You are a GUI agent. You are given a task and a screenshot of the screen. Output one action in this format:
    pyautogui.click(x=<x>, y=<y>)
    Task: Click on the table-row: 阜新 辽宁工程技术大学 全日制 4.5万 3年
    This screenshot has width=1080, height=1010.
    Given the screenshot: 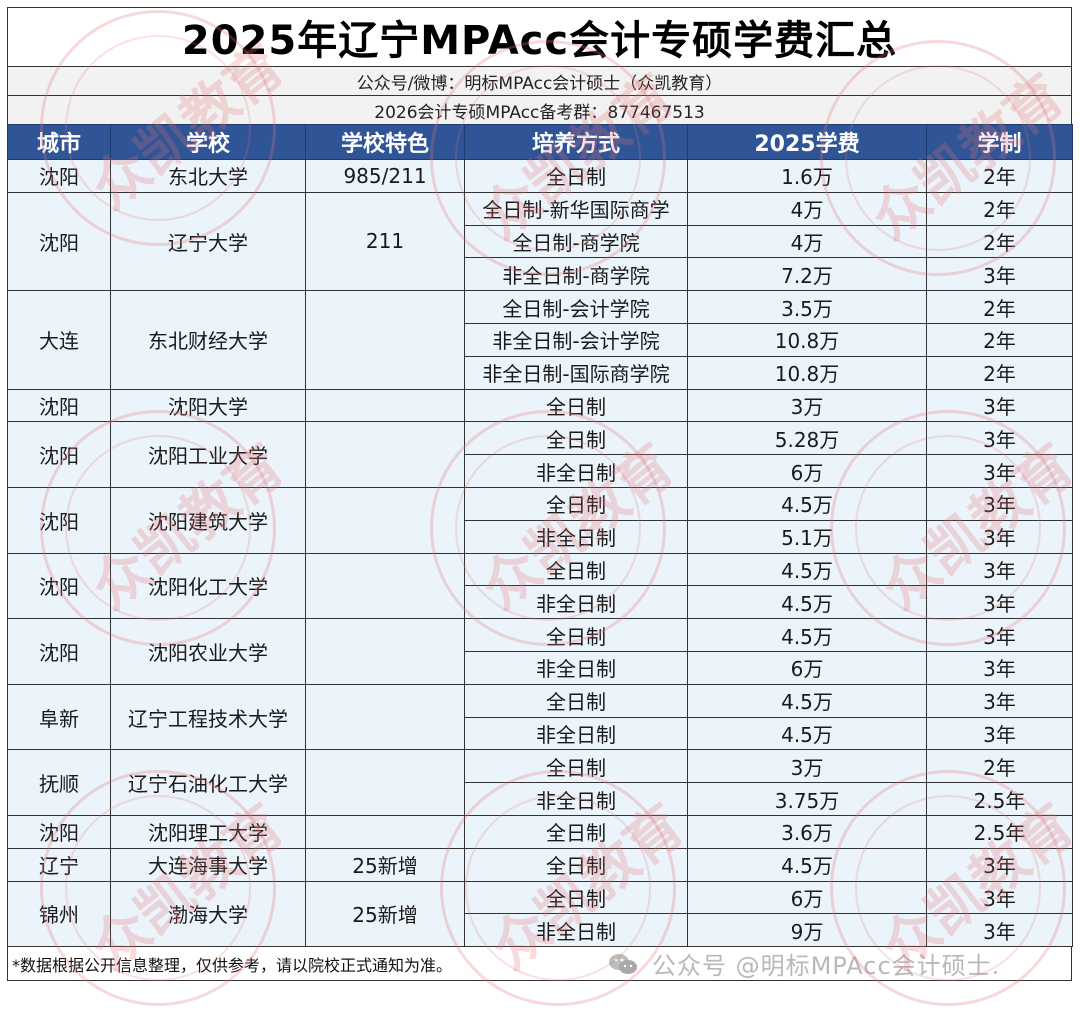 What is the action you would take?
    pyautogui.click(x=540, y=717)
    